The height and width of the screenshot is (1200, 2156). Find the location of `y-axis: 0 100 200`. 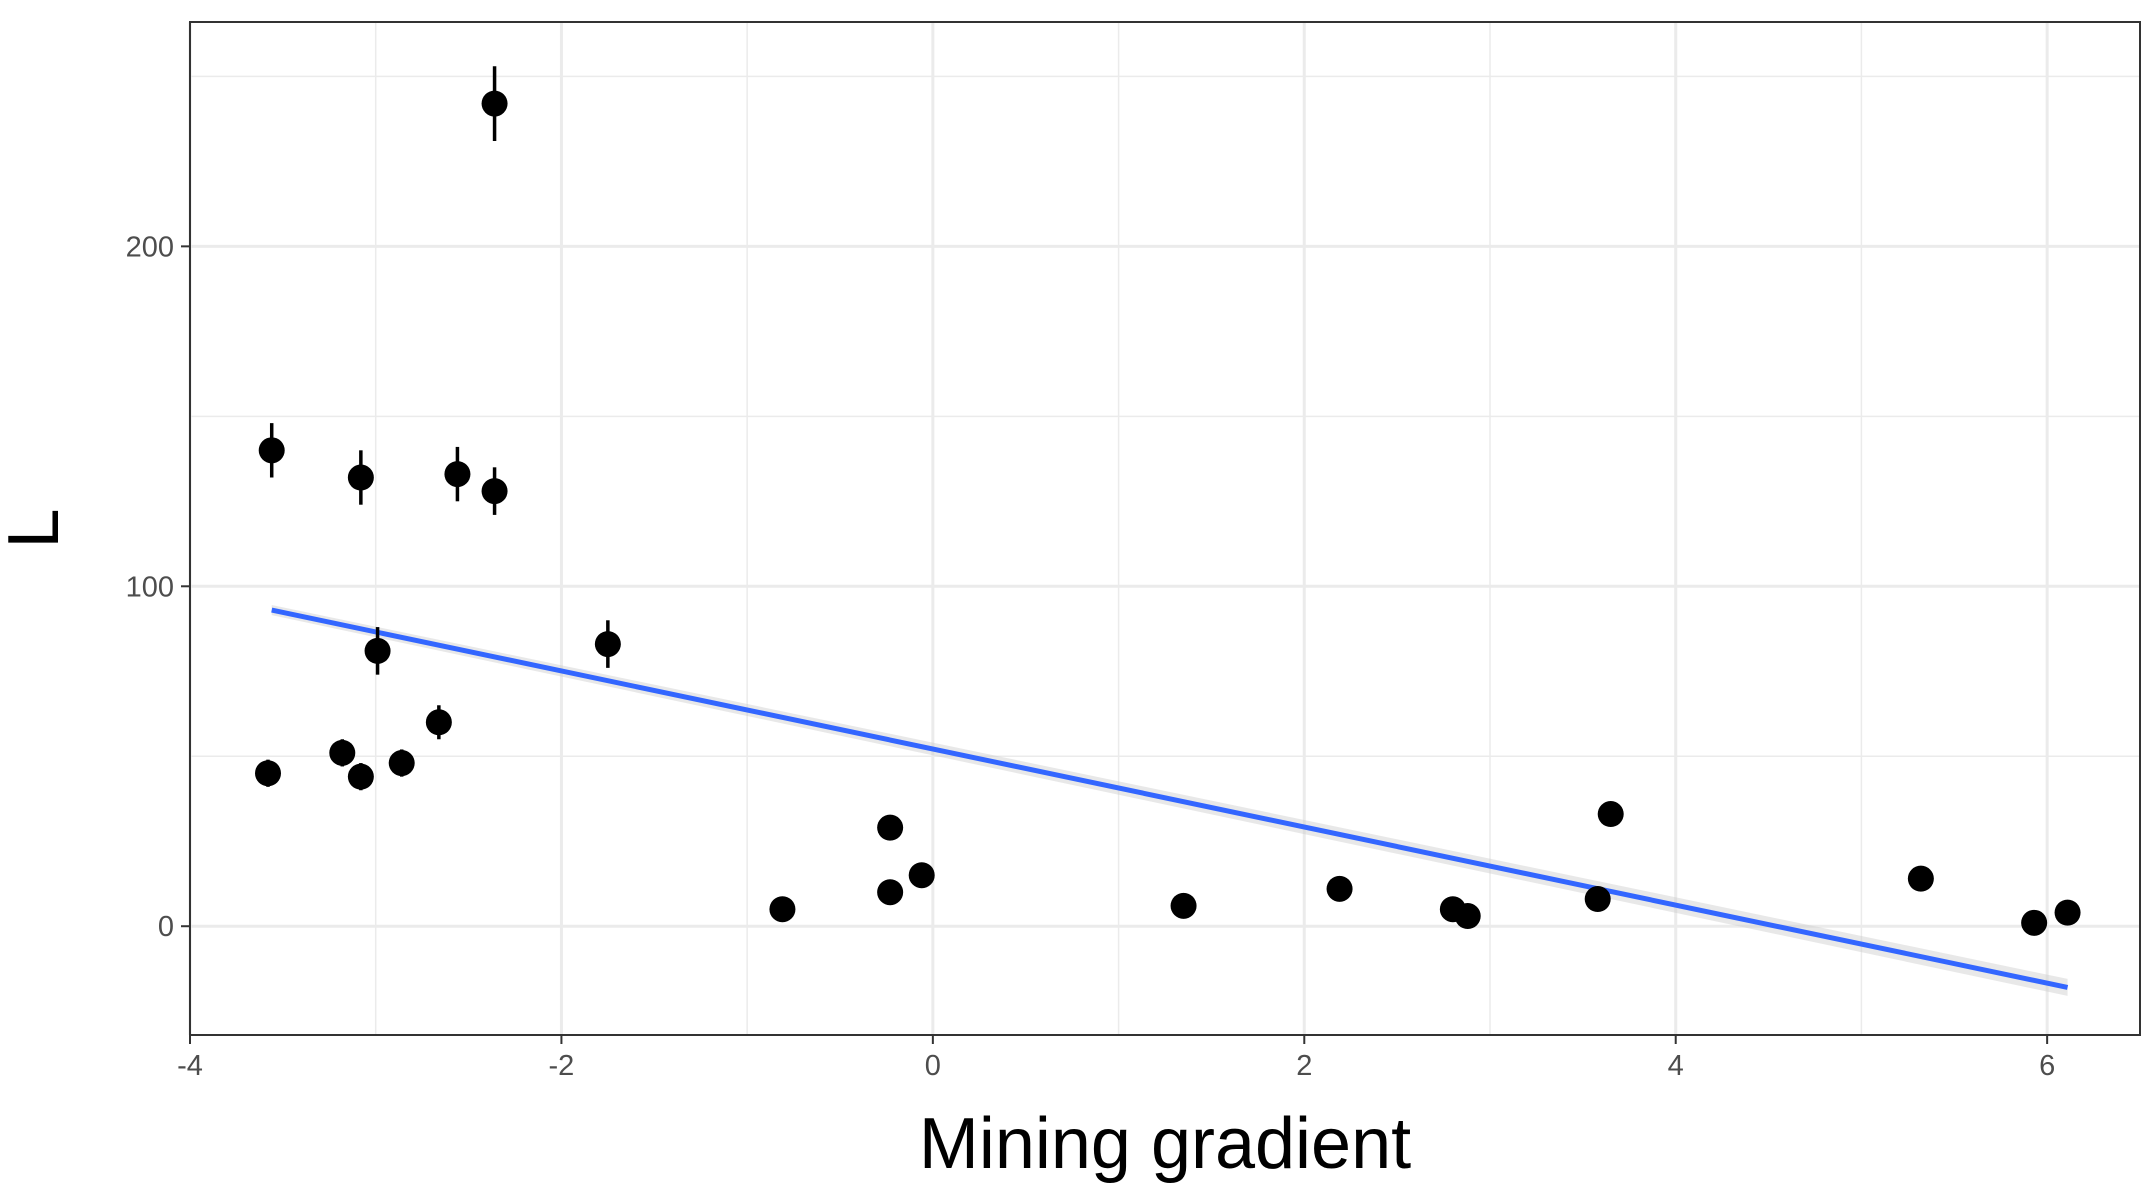

y-axis: 0 100 200 is located at coordinates (158, 587).